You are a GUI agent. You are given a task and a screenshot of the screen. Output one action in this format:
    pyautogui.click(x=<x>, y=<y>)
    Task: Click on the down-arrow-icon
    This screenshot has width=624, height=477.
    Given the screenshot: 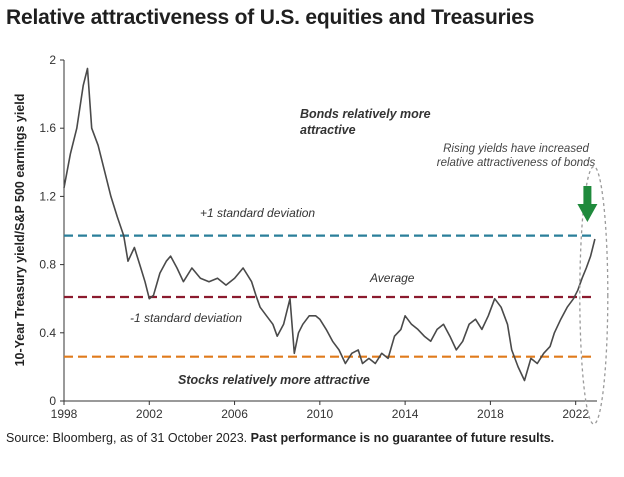 What is the action you would take?
    pyautogui.click(x=587, y=204)
    